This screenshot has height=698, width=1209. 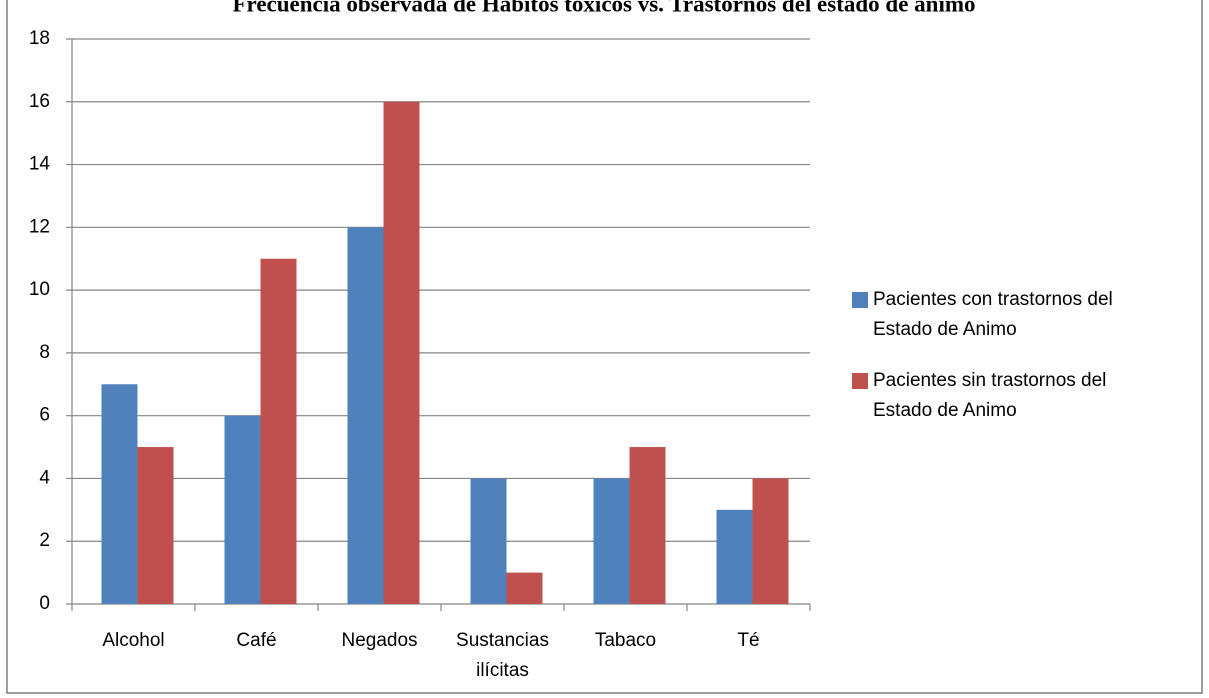 What do you see at coordinates (40, 164) in the screenshot?
I see `y-tick-label: 14` at bounding box center [40, 164].